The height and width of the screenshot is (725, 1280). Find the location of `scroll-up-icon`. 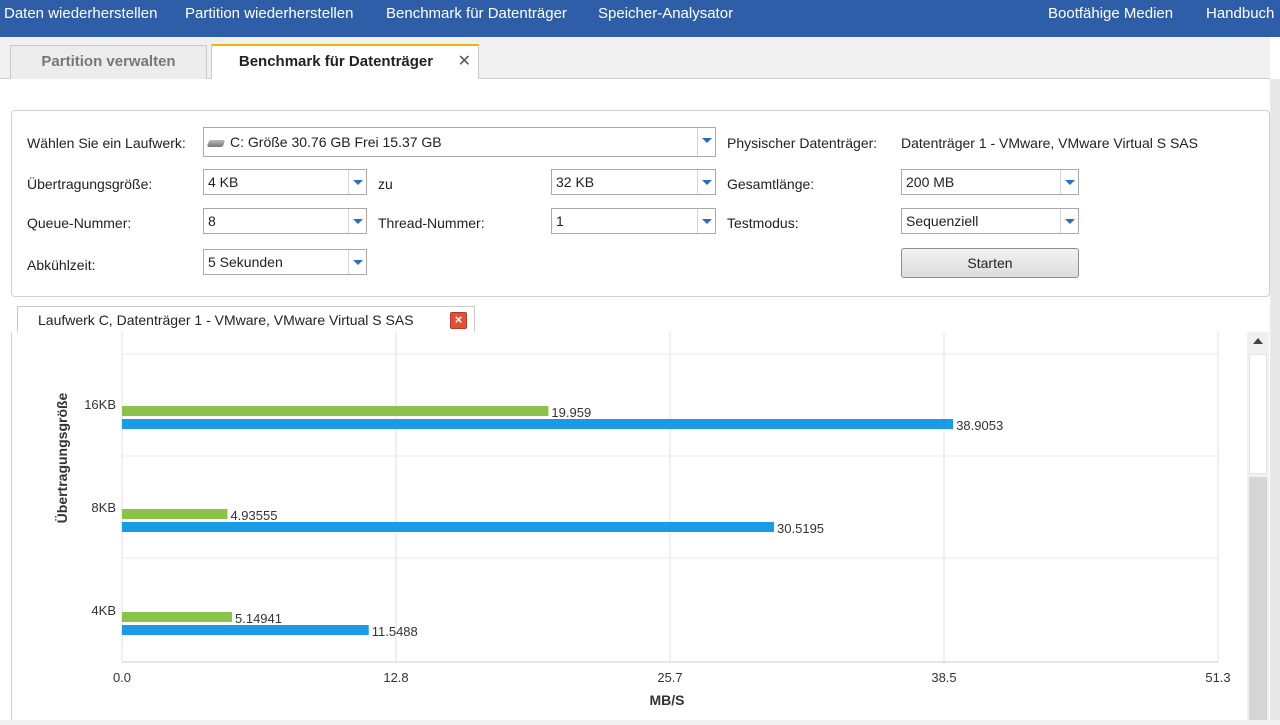

scroll-up-icon is located at coordinates (1258, 341).